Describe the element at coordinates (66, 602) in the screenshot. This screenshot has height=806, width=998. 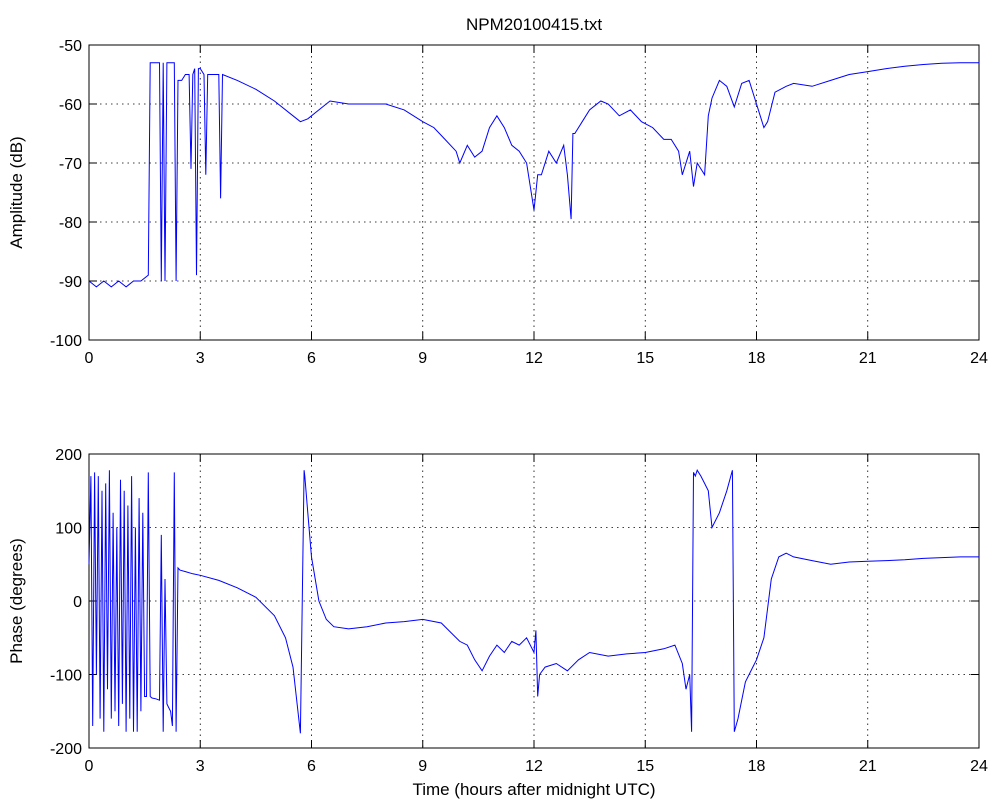
I see `phase-y-tick-labels: 200 100 0 -100 -200` at that location.